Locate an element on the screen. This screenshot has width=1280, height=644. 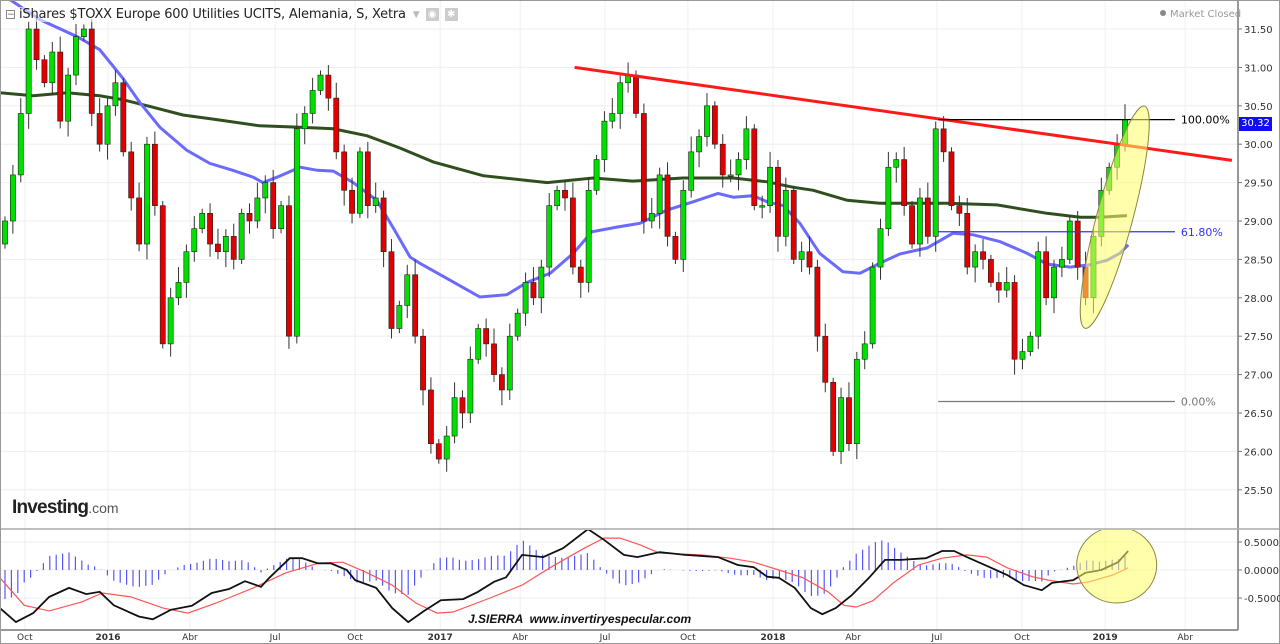
last-price-label: 30.32 is located at coordinates (1255, 124).